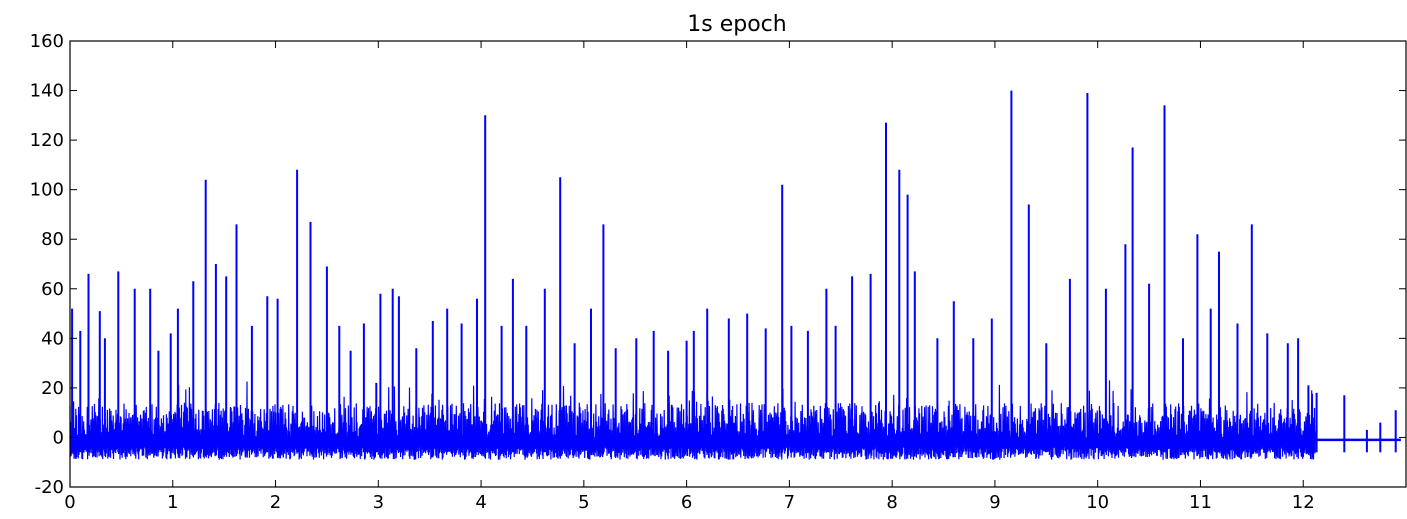  I want to click on x-tick-label: 2, so click(275, 502).